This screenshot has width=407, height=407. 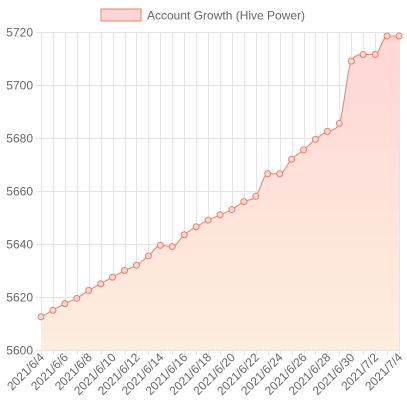 I want to click on y-tick-label: 5680, so click(x=19, y=139).